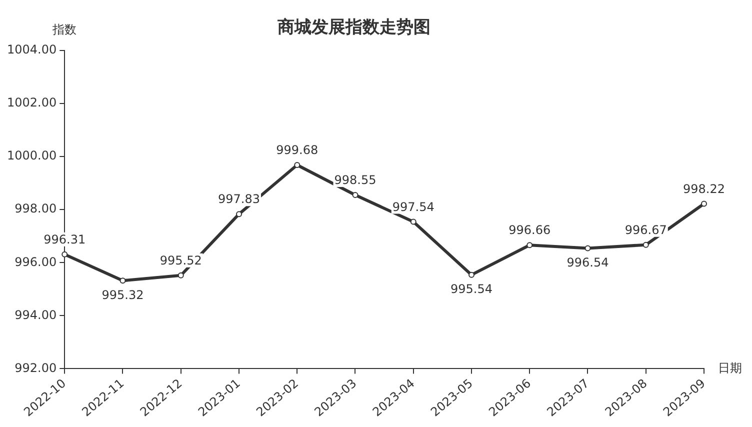  I want to click on data-label: 995.54, so click(471, 289).